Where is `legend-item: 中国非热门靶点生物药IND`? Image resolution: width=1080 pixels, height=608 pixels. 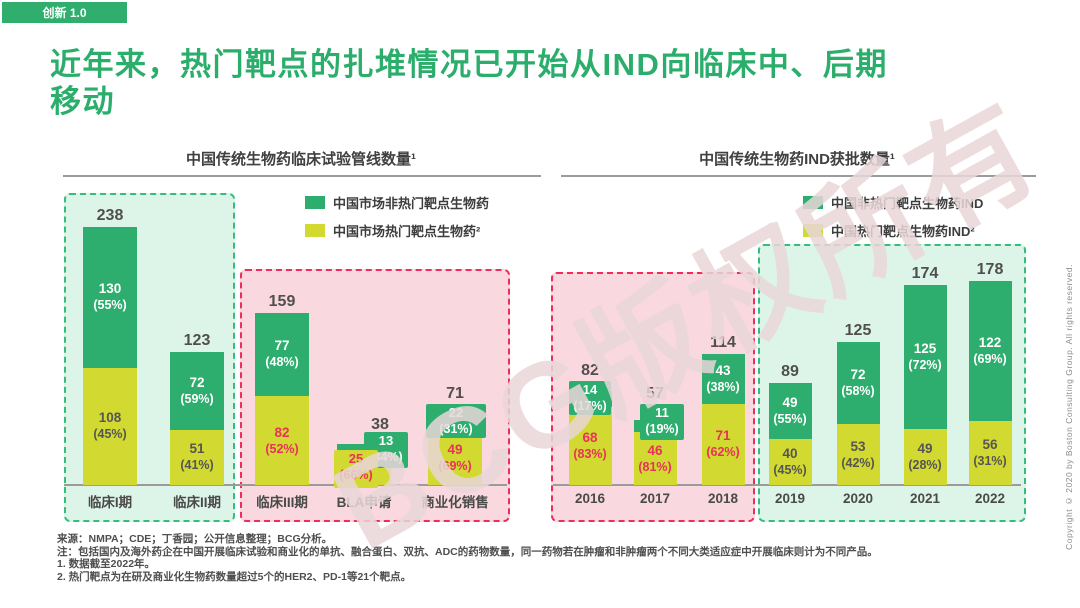 legend-item: 中国非热门靶点生物药IND is located at coordinates (893, 202).